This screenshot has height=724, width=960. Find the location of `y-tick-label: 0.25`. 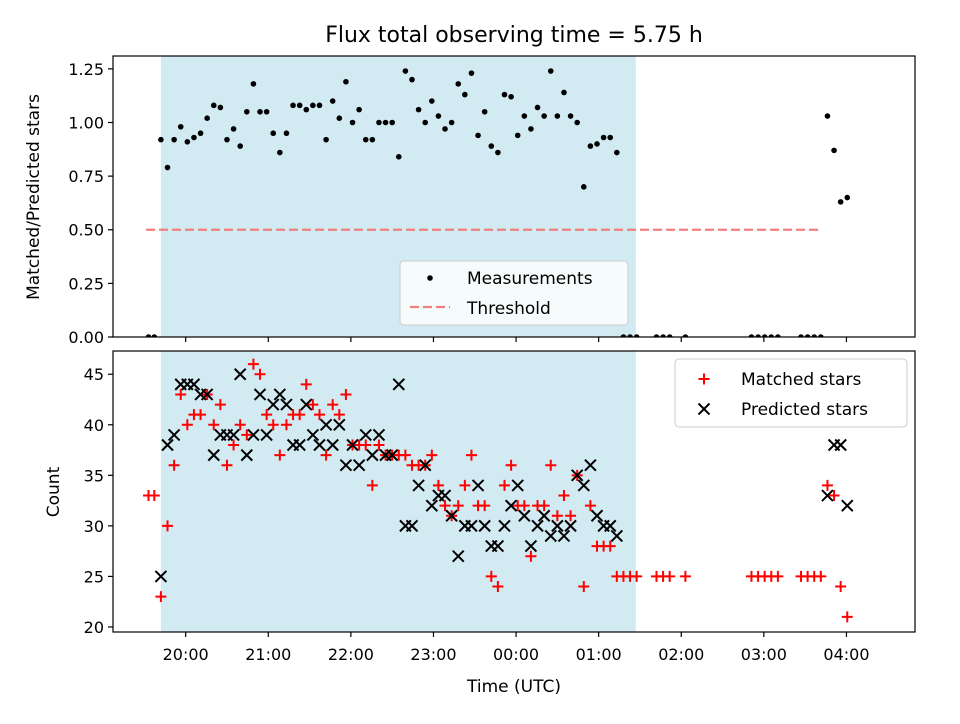

y-tick-label: 0.25 is located at coordinates (86, 283).